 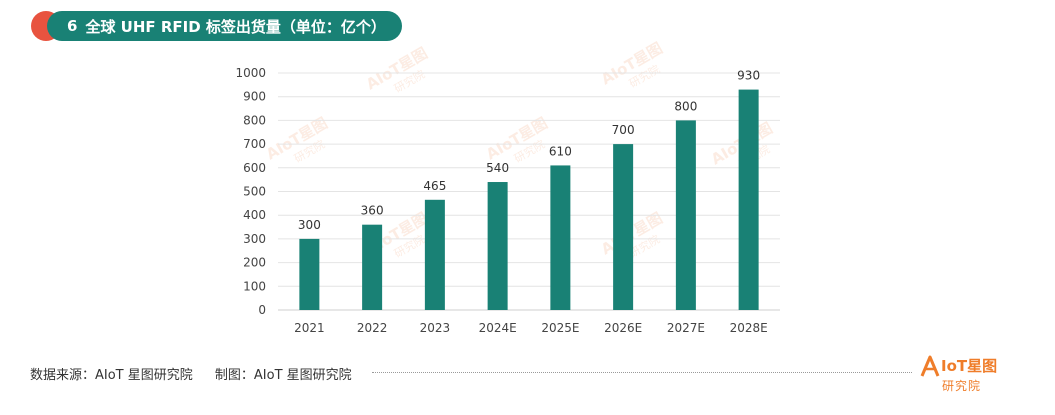 I want to click on title-pill: 6 全球 UHF RFID 标签出货量（单位：亿个）, so click(x=224, y=26).